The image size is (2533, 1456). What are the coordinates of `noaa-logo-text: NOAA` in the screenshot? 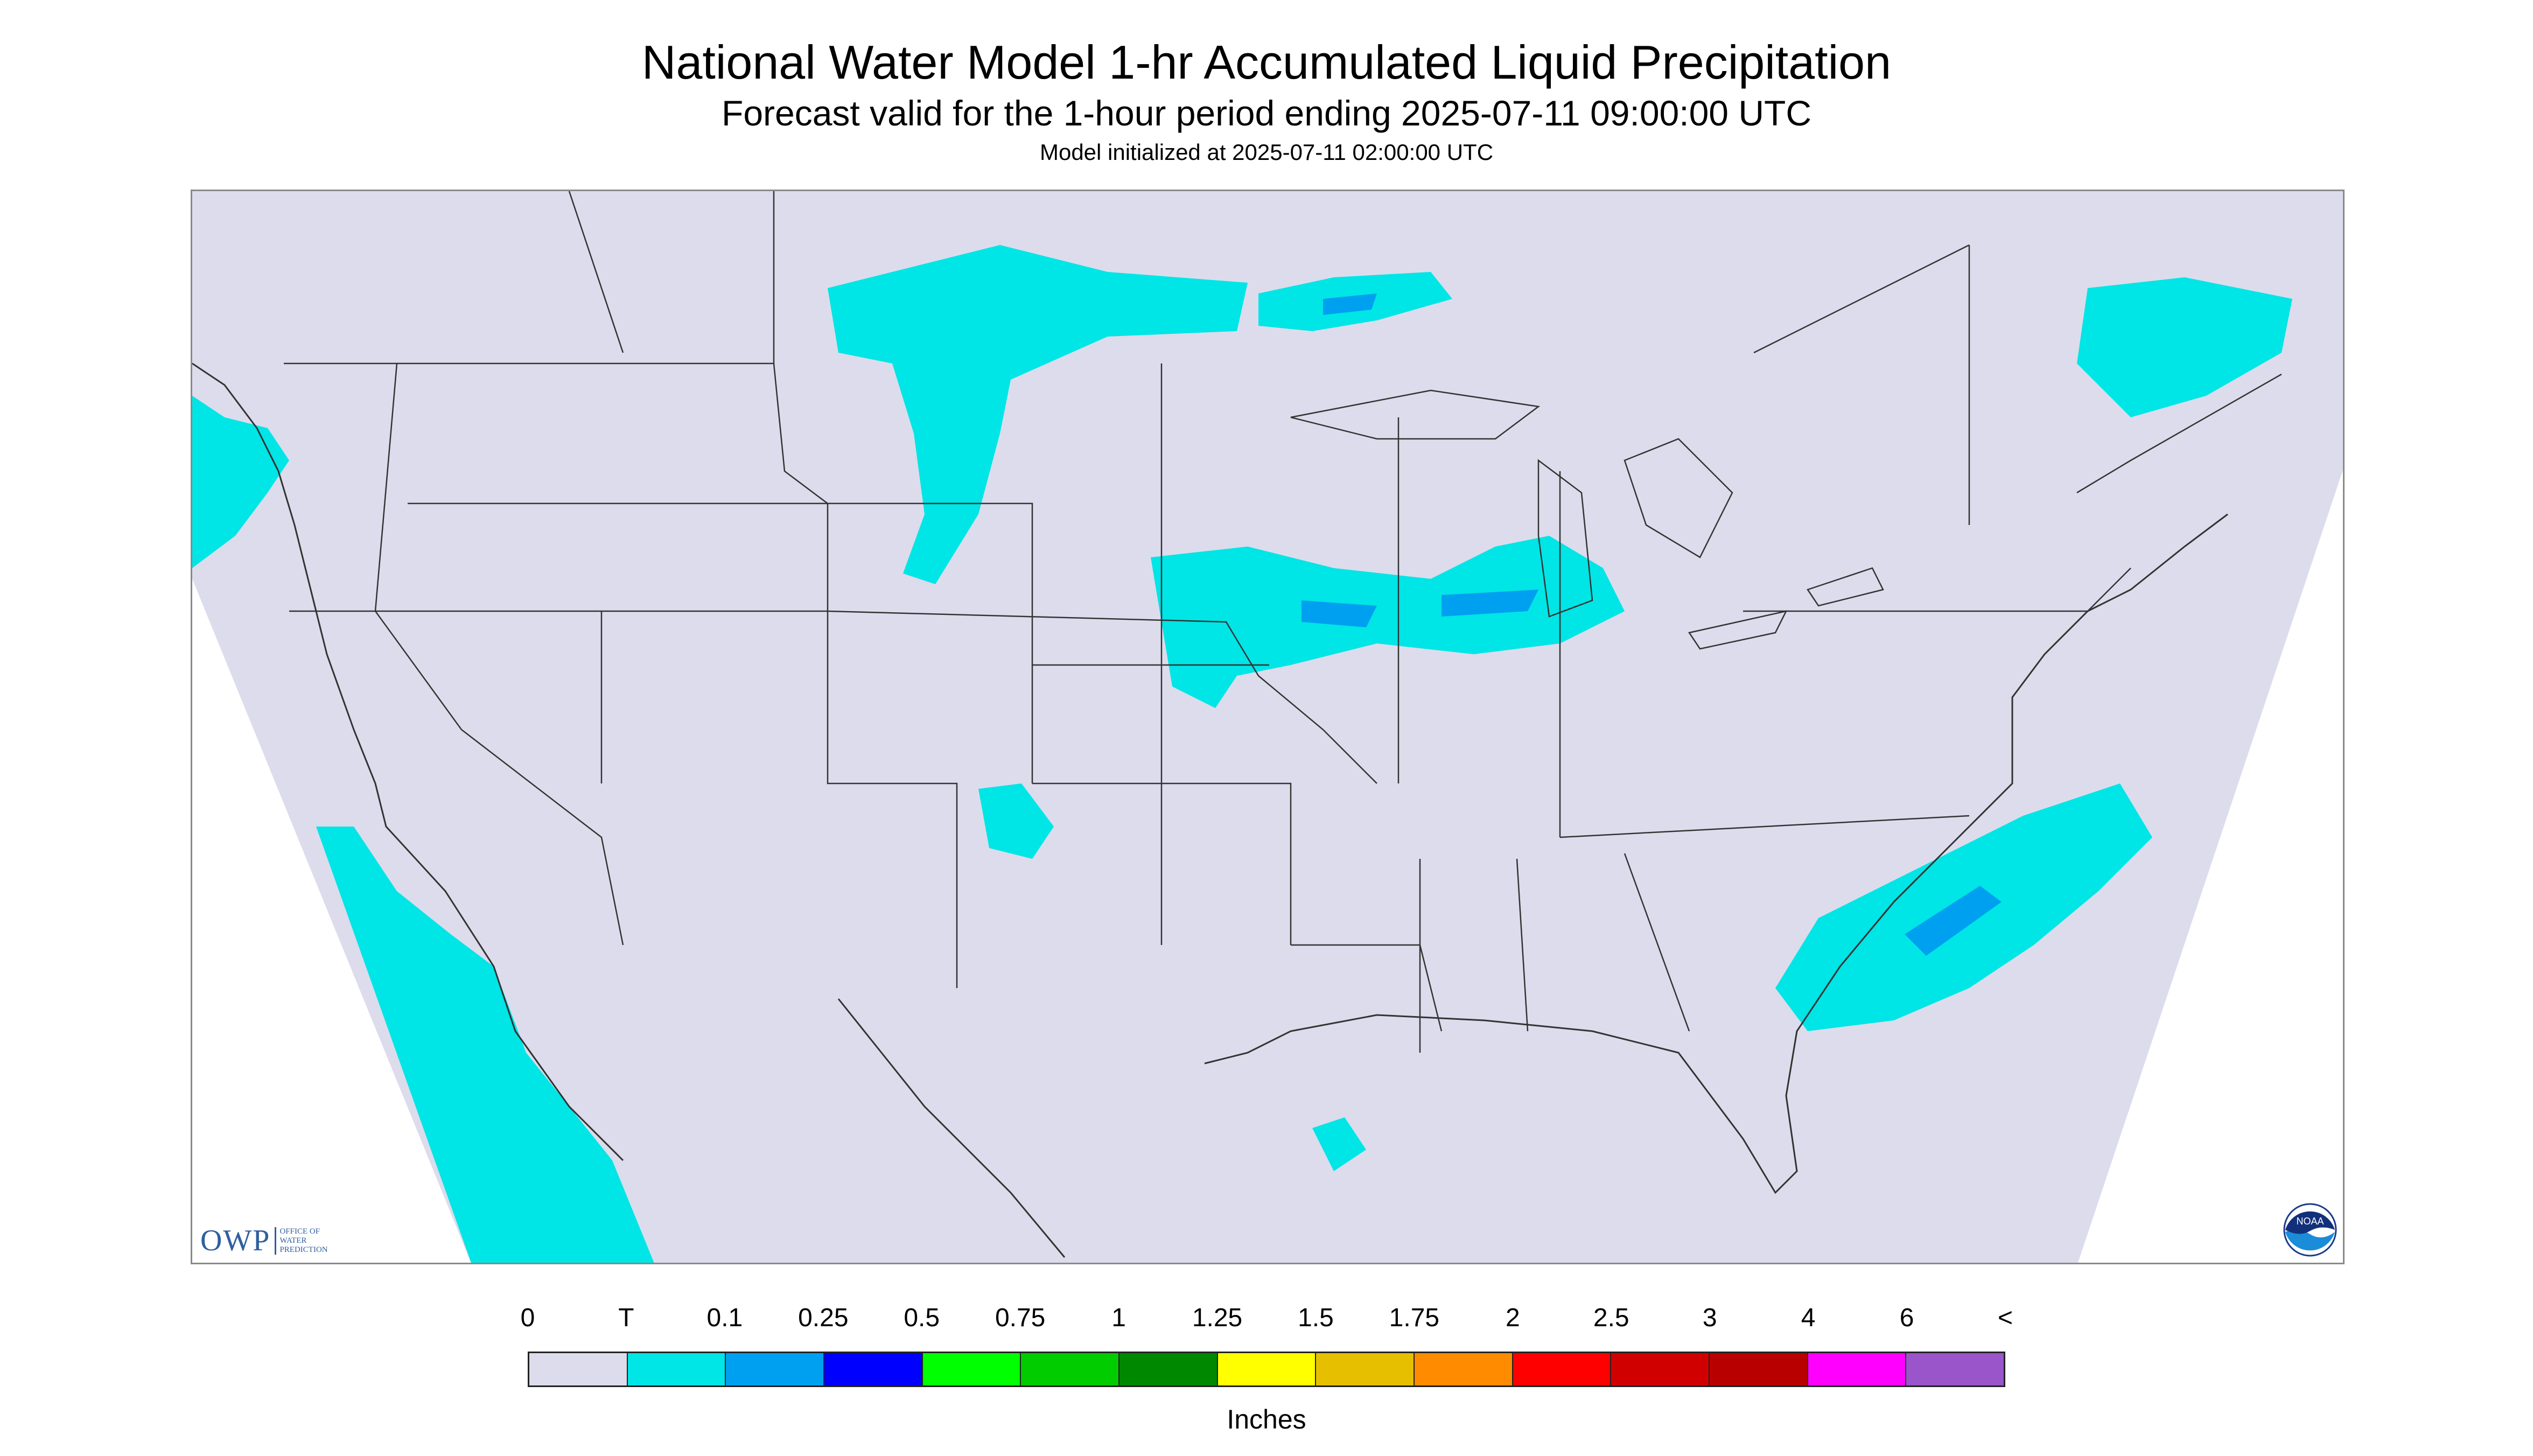 It's located at (2310, 1221).